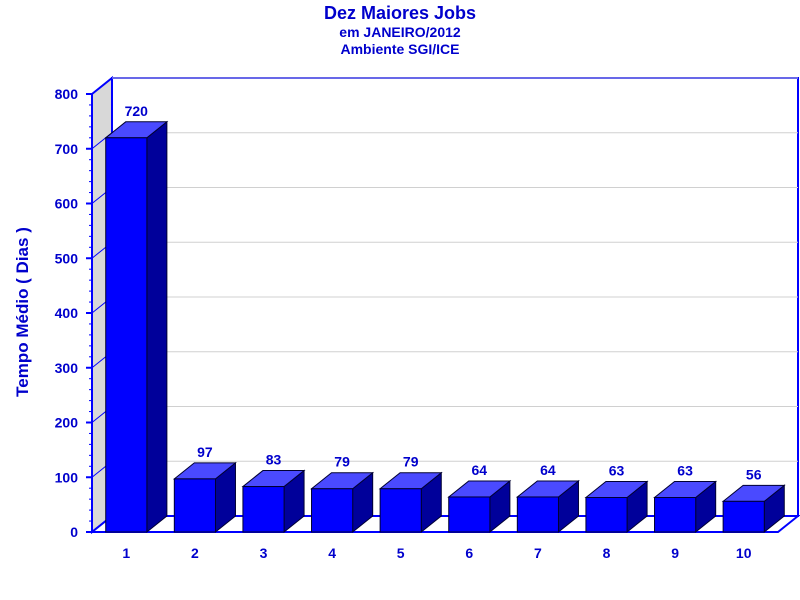 The height and width of the screenshot is (600, 800). Describe the element at coordinates (67, 477) in the screenshot. I see `y-tick-label: 100` at that location.